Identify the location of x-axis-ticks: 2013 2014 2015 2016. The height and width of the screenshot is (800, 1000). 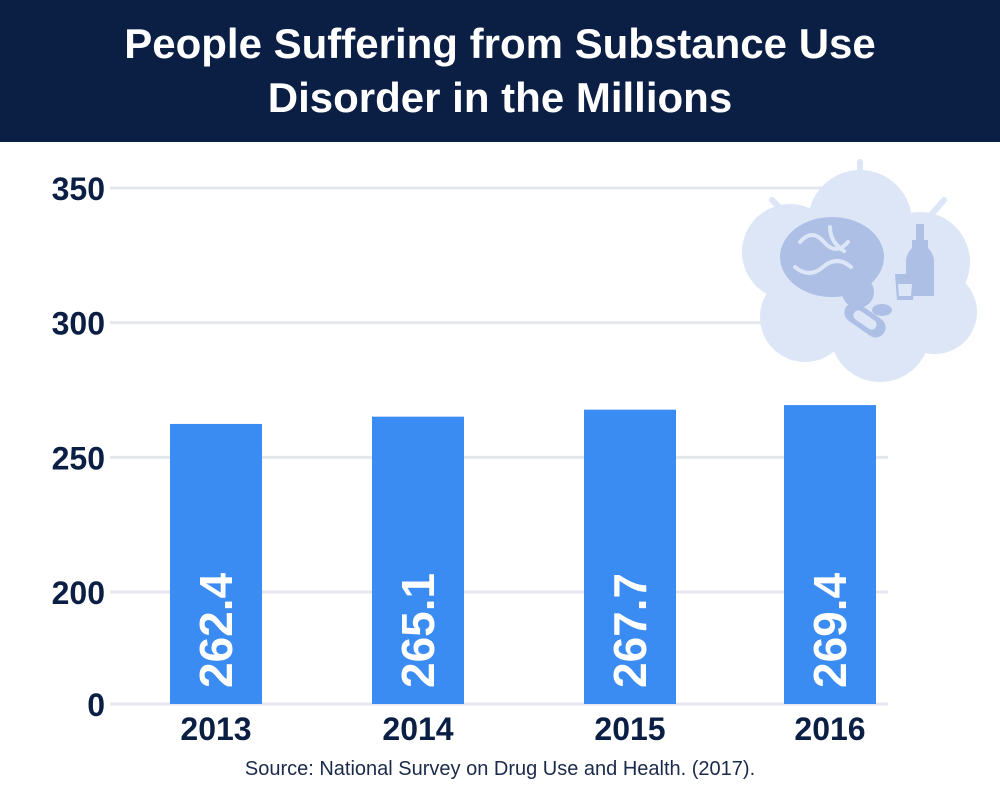
(522, 729).